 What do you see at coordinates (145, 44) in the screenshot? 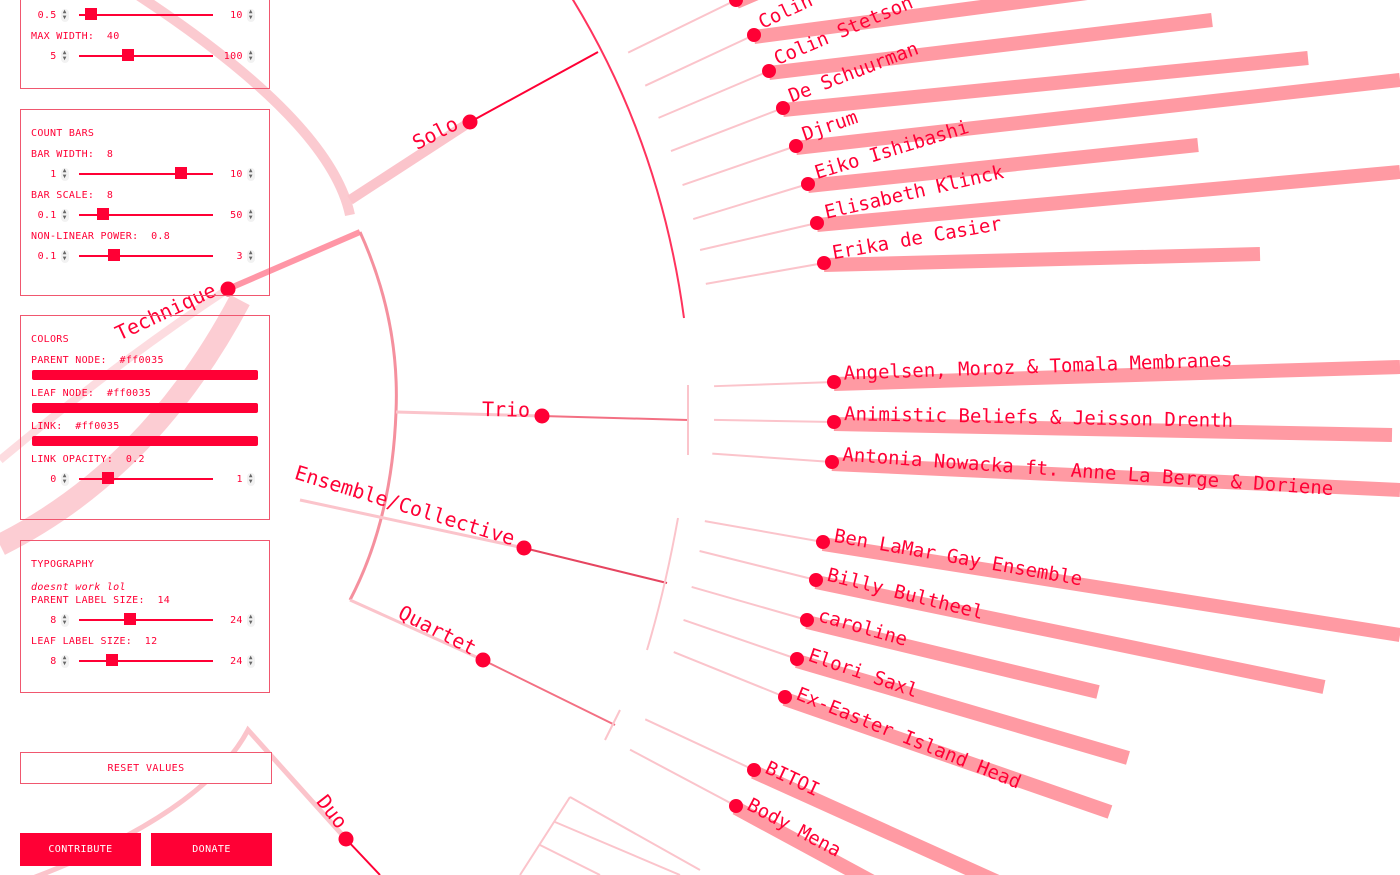
I see `node-size-panel: 0.5 ▲ ▼ 10 ▲ ▼ MAX WIDTH: 40 5 ▲ ▼ 100 ▲ ▼` at bounding box center [145, 44].